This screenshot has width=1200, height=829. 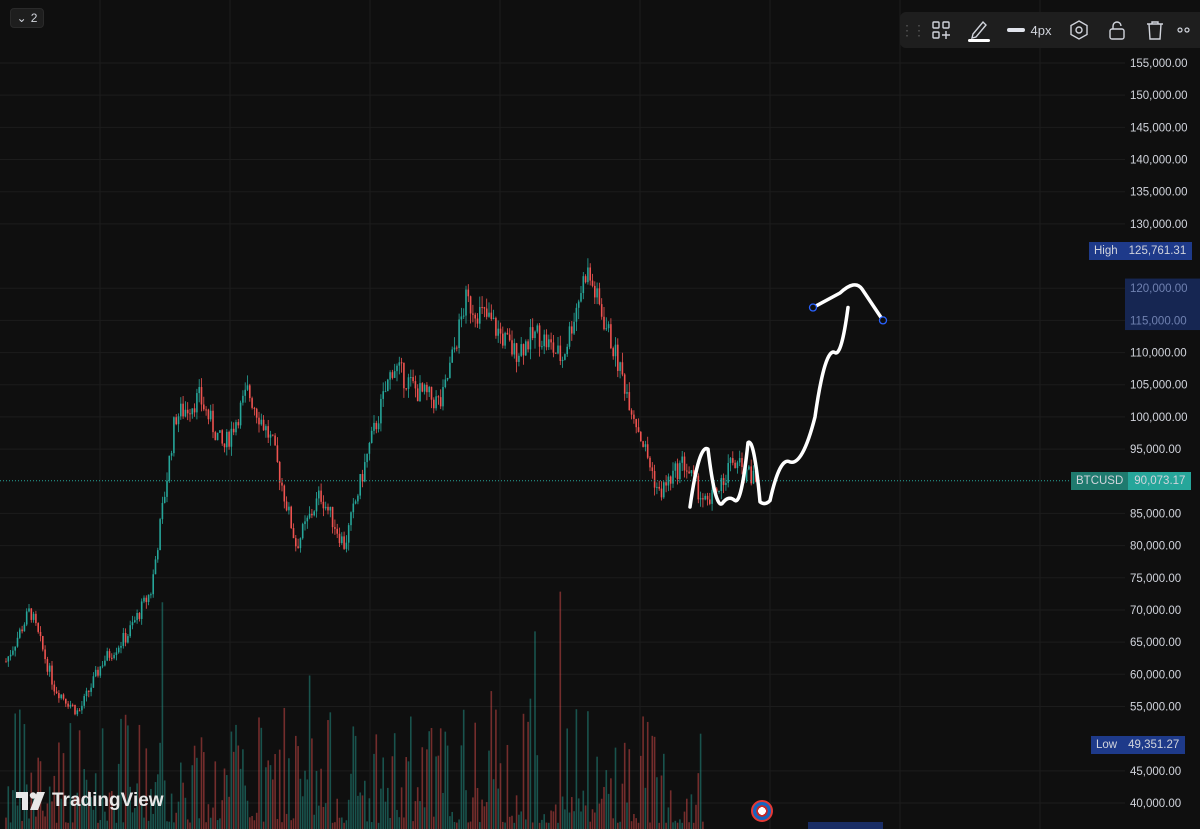 What do you see at coordinates (1117, 30) in the screenshot?
I see `lock-button` at bounding box center [1117, 30].